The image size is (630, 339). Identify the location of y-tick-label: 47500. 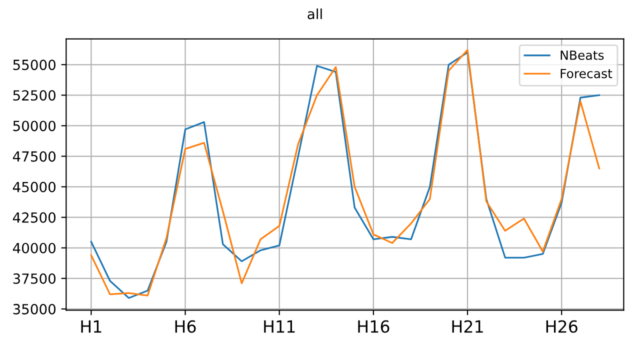
(34, 156).